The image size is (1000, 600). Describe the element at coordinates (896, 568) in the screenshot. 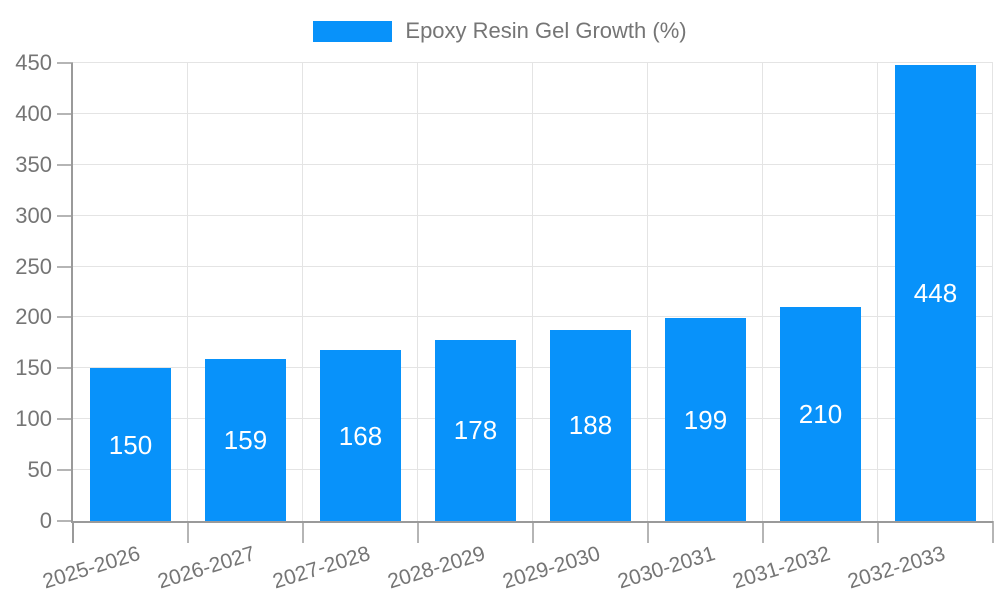

I see `x-tick-label: 2032-2033` at that location.